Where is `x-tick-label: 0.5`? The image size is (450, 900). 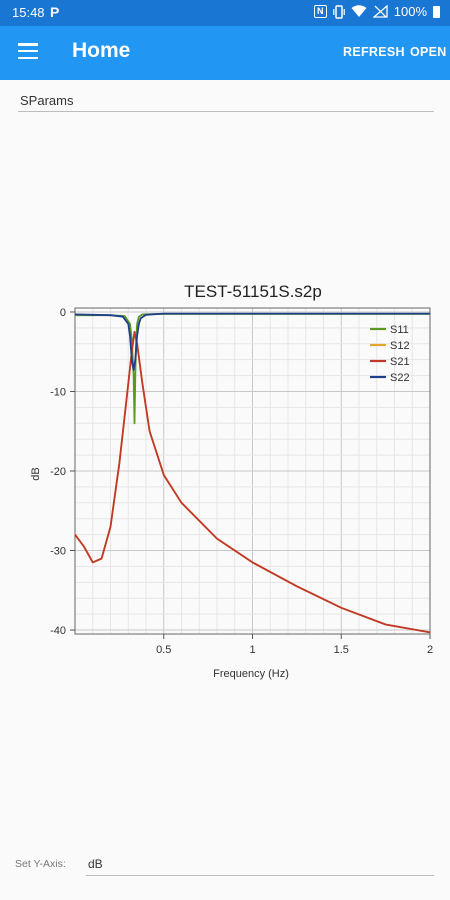
x-tick-label: 0.5 is located at coordinates (163, 650).